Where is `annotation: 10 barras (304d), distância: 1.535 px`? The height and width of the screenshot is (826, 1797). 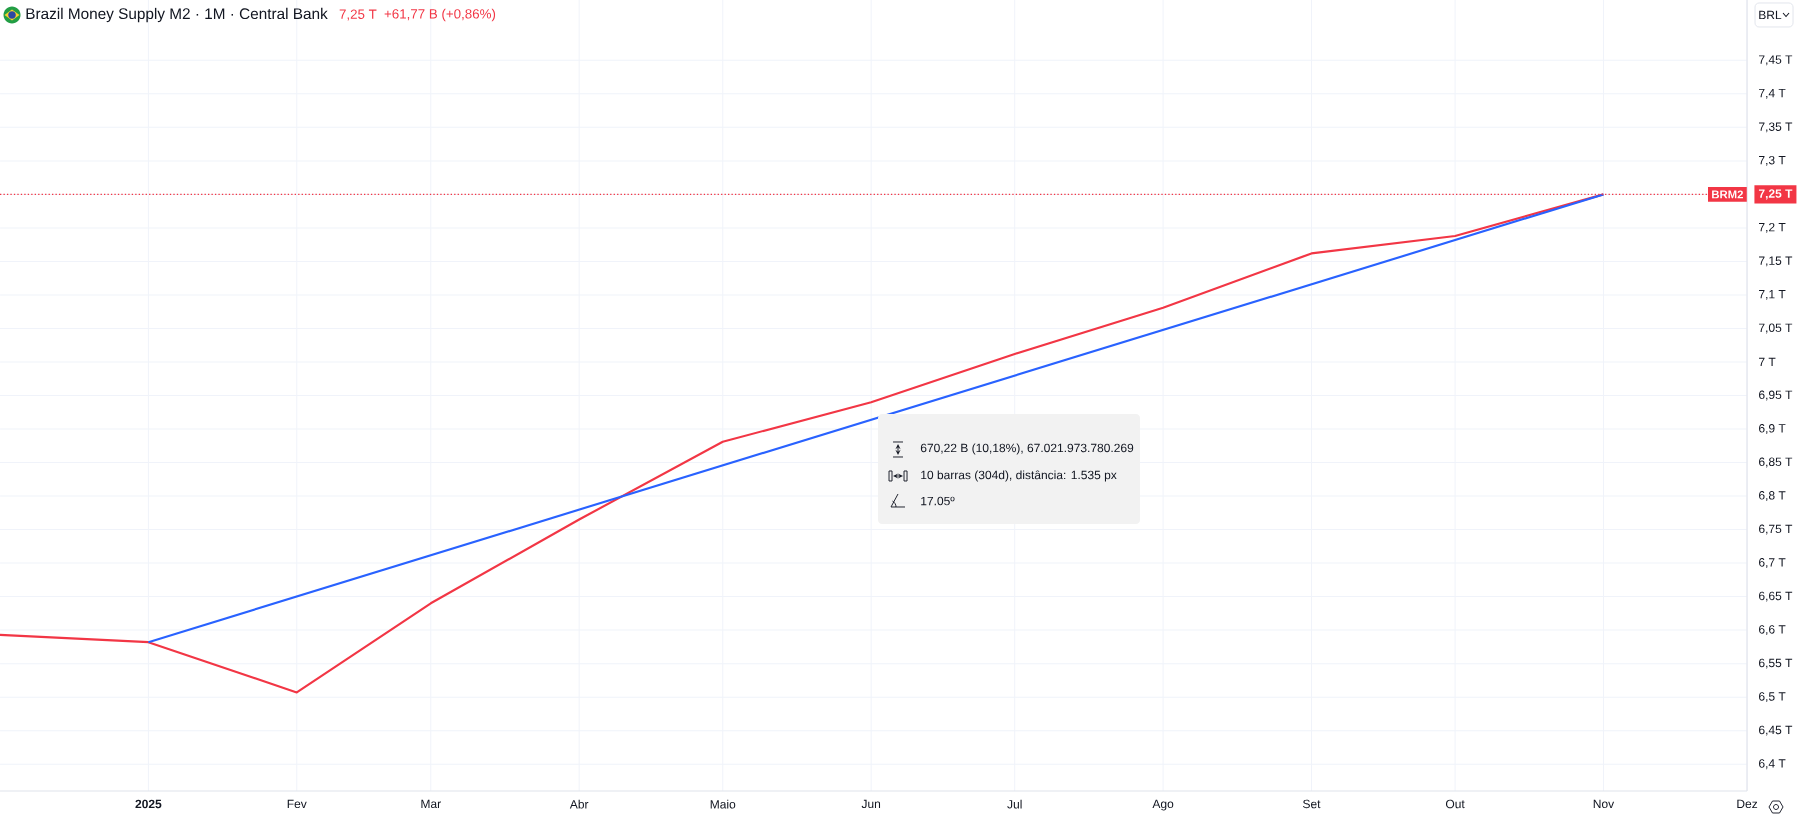 annotation: 10 barras (304d), distância: 1.535 px is located at coordinates (1019, 476).